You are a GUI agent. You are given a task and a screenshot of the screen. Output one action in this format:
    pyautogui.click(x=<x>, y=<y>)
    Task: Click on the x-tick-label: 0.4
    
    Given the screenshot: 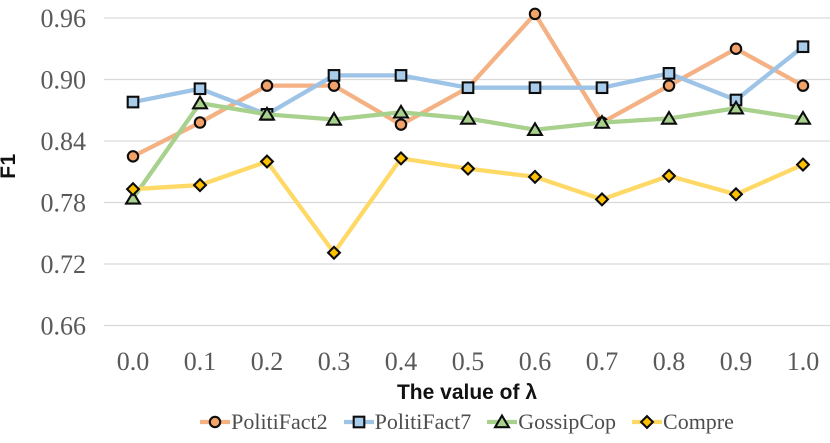 What is the action you would take?
    pyautogui.click(x=401, y=361)
    